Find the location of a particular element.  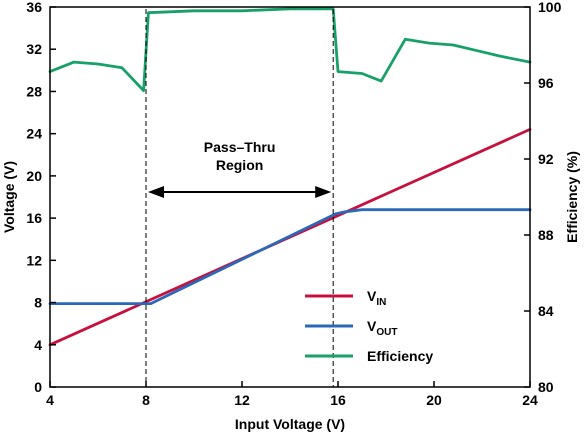

x-tick-label: 24 is located at coordinates (530, 400).